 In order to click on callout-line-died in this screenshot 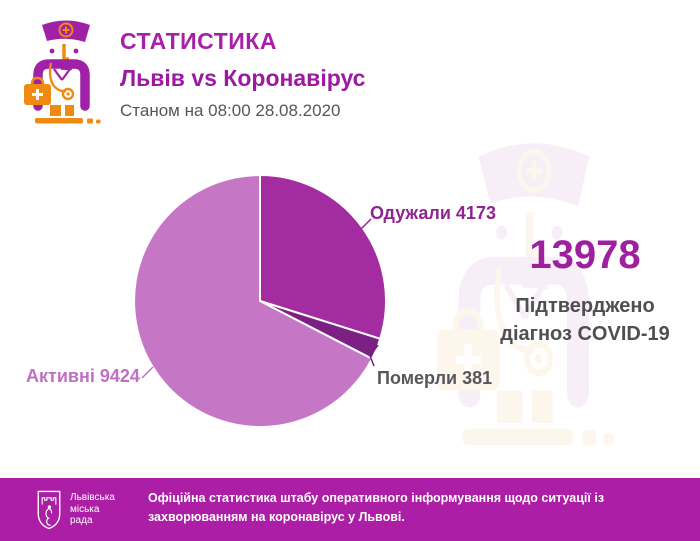, I will do `click(374, 355)`.